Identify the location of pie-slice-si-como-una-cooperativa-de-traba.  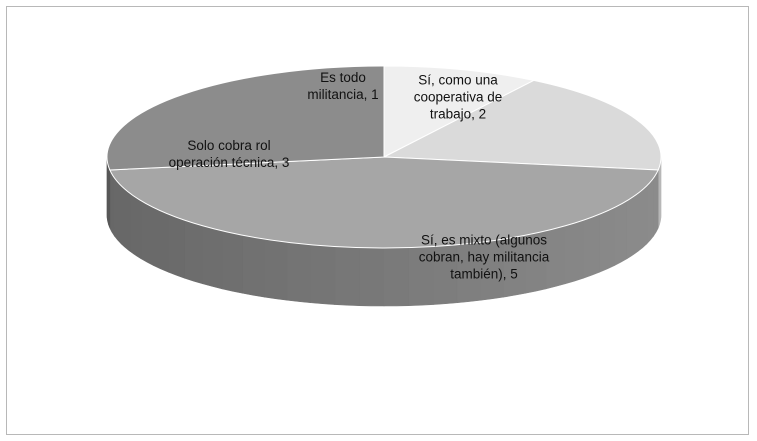
(522, 125).